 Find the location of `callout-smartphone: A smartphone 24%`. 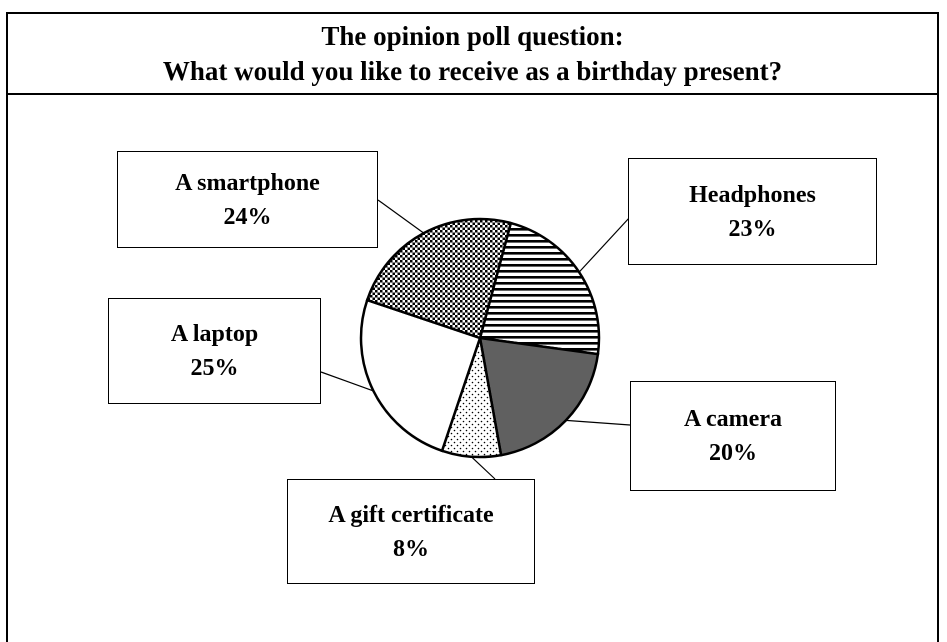

callout-smartphone: A smartphone 24% is located at coordinates (247, 199).